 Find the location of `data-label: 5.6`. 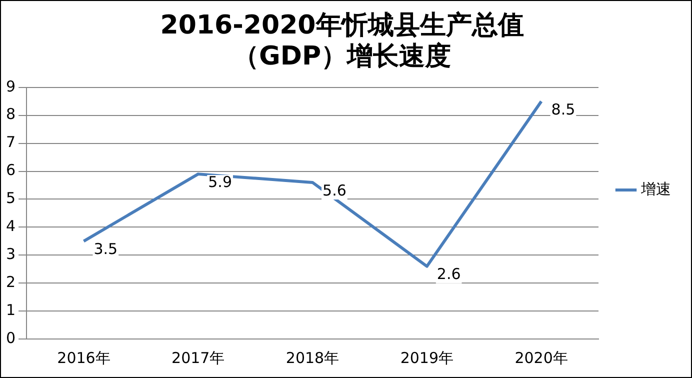

data-label: 5.6 is located at coordinates (334, 190).